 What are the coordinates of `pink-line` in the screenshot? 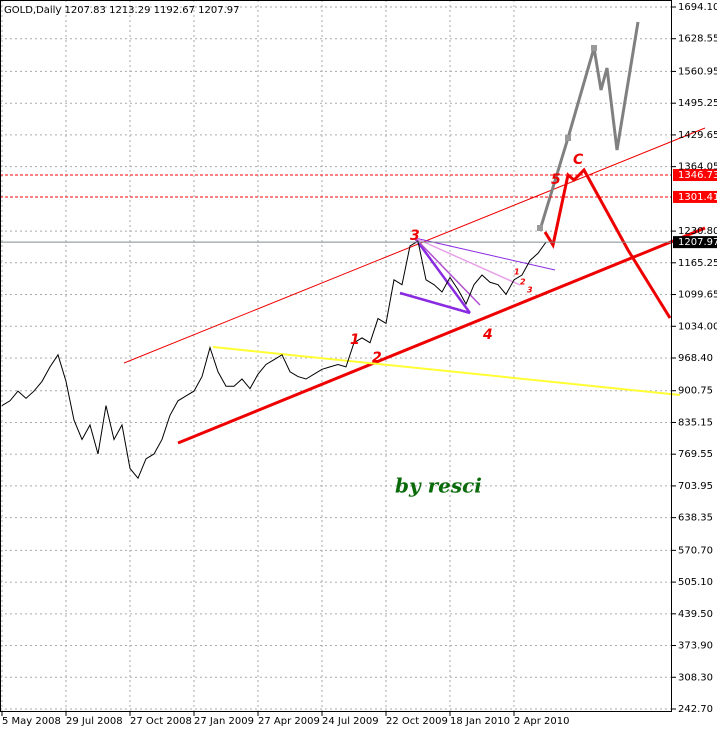 It's located at (467, 261).